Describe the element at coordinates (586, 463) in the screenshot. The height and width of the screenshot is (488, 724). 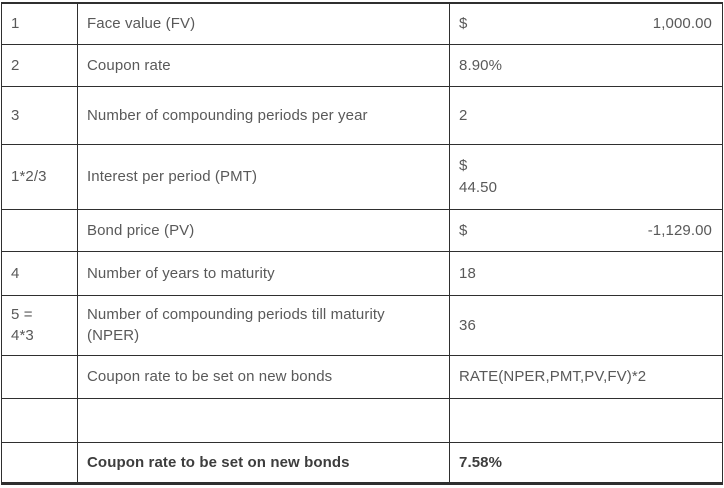
I see `cell-value: 7.58%` at that location.